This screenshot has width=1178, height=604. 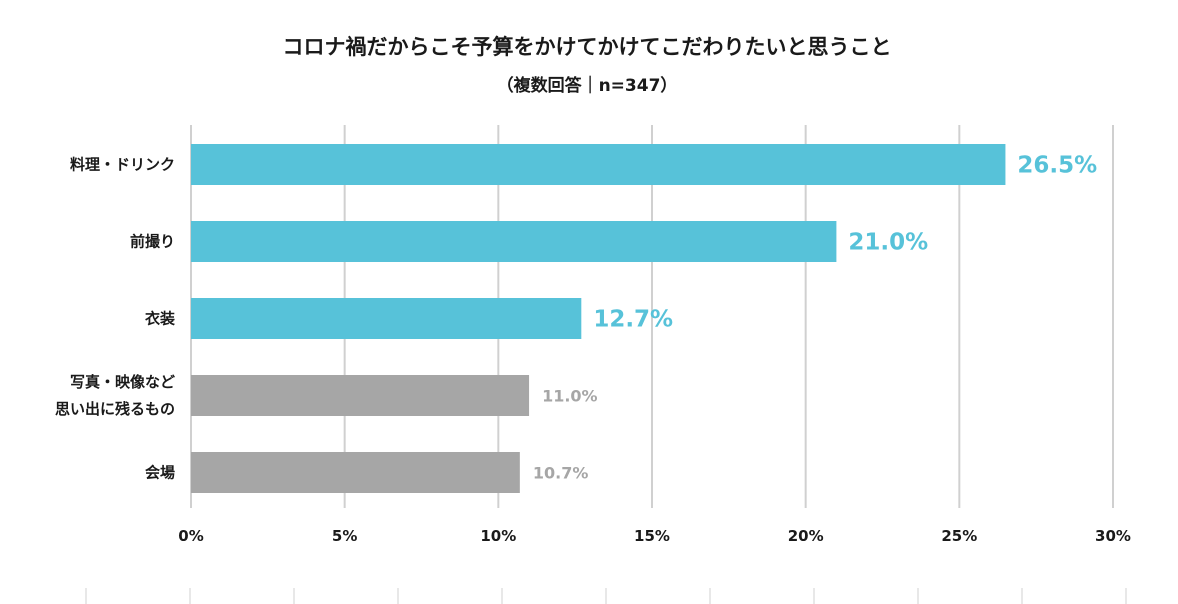 What do you see at coordinates (160, 473) in the screenshot?
I see `category-label: 会場` at bounding box center [160, 473].